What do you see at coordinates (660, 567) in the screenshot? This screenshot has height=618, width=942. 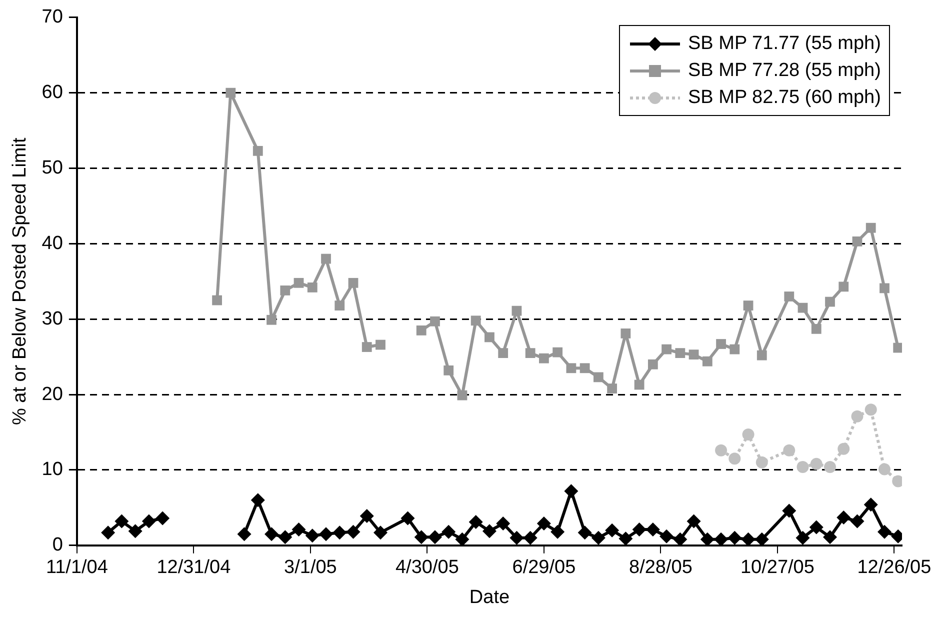 I see `x-tick-label: 8/28/05` at bounding box center [660, 567].